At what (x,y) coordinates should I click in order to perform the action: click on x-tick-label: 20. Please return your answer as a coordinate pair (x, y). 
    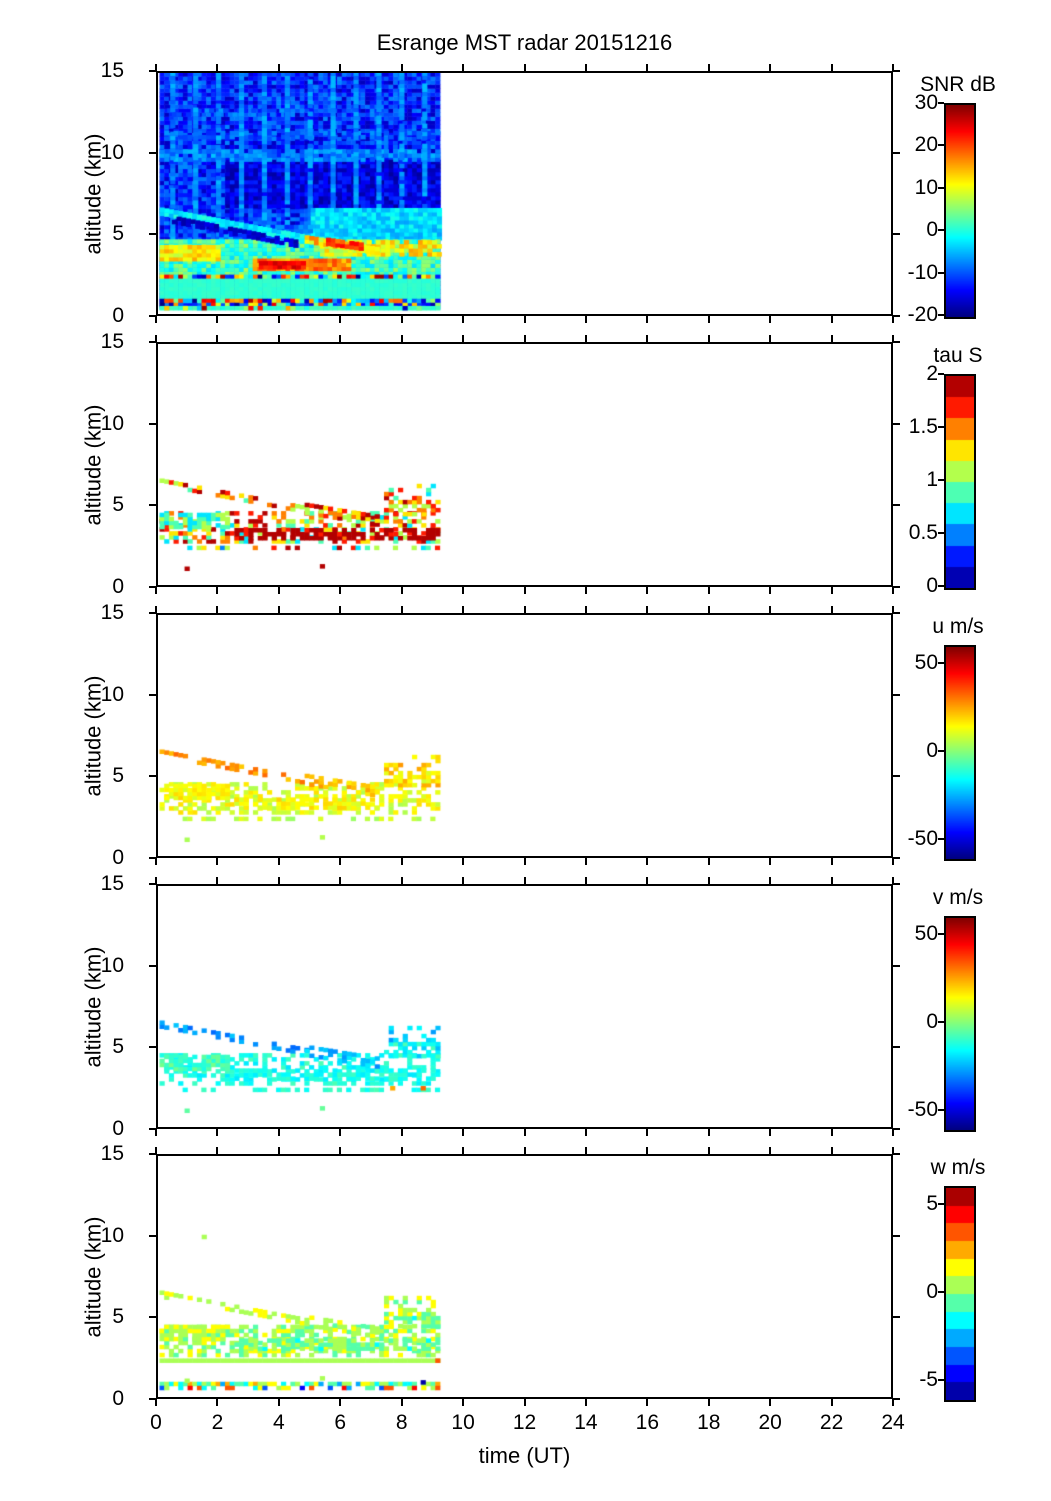
    Looking at the image, I should click on (770, 1422).